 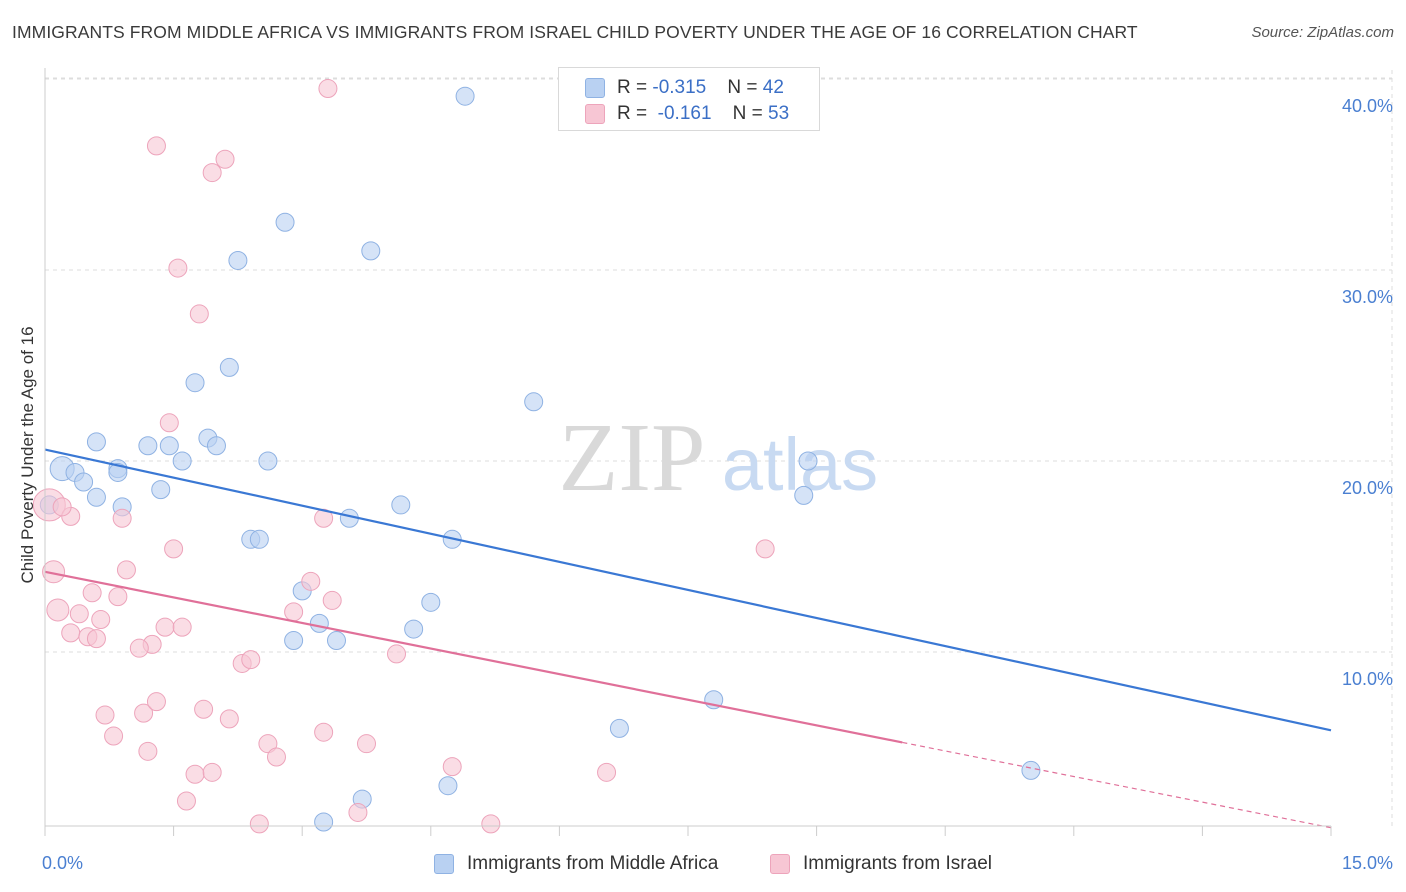 I want to click on watermark-zip: ZIP, so click(x=632, y=458).